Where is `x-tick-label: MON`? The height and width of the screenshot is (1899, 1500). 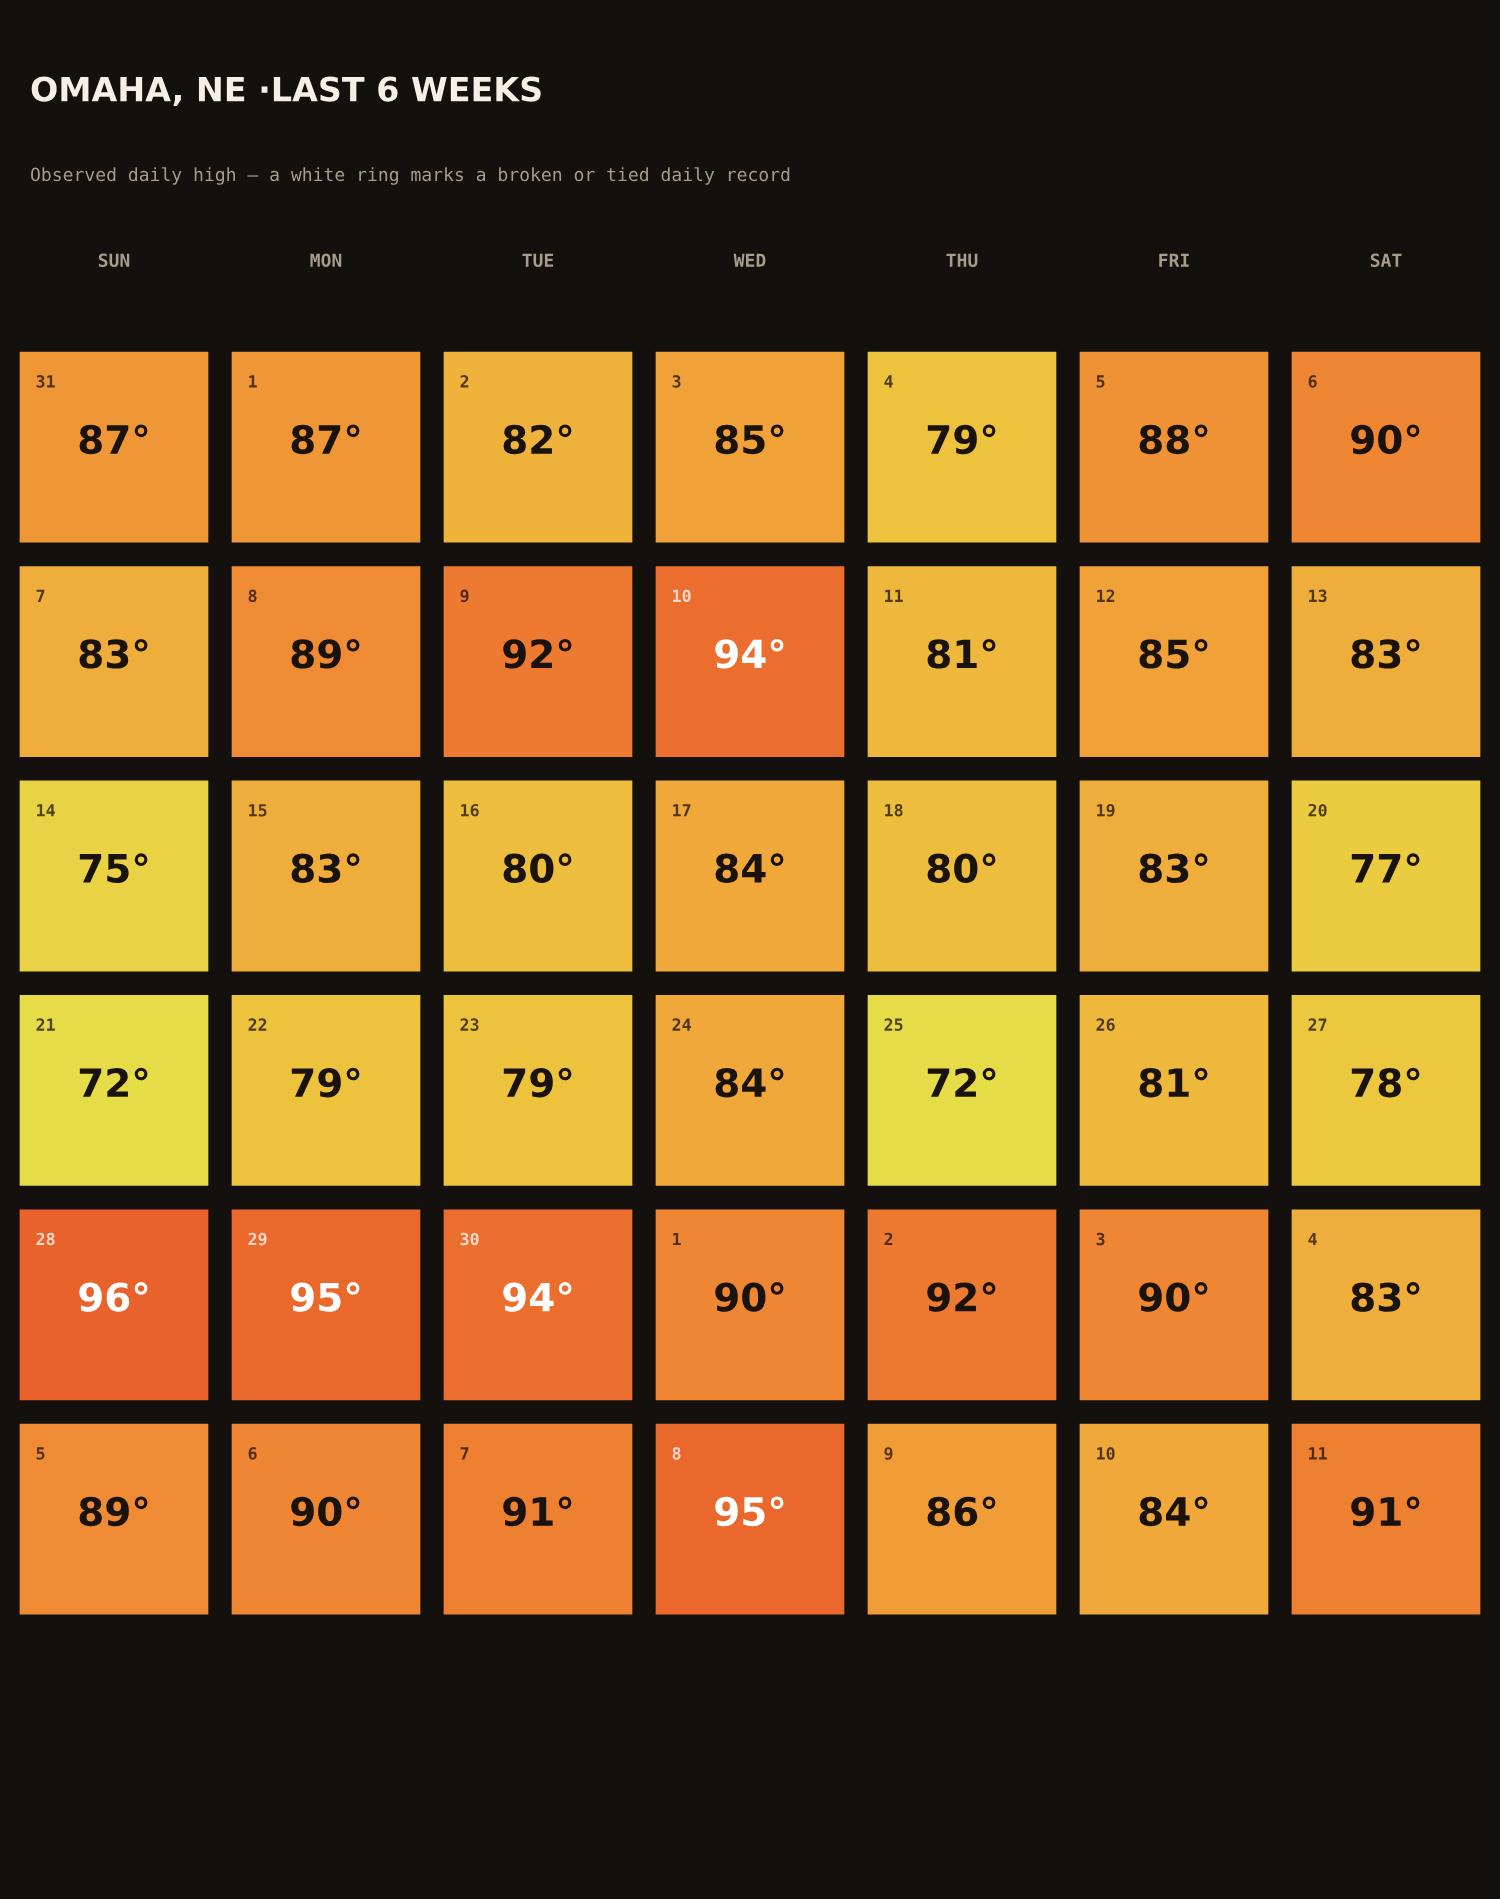 x-tick-label: MON is located at coordinates (326, 260).